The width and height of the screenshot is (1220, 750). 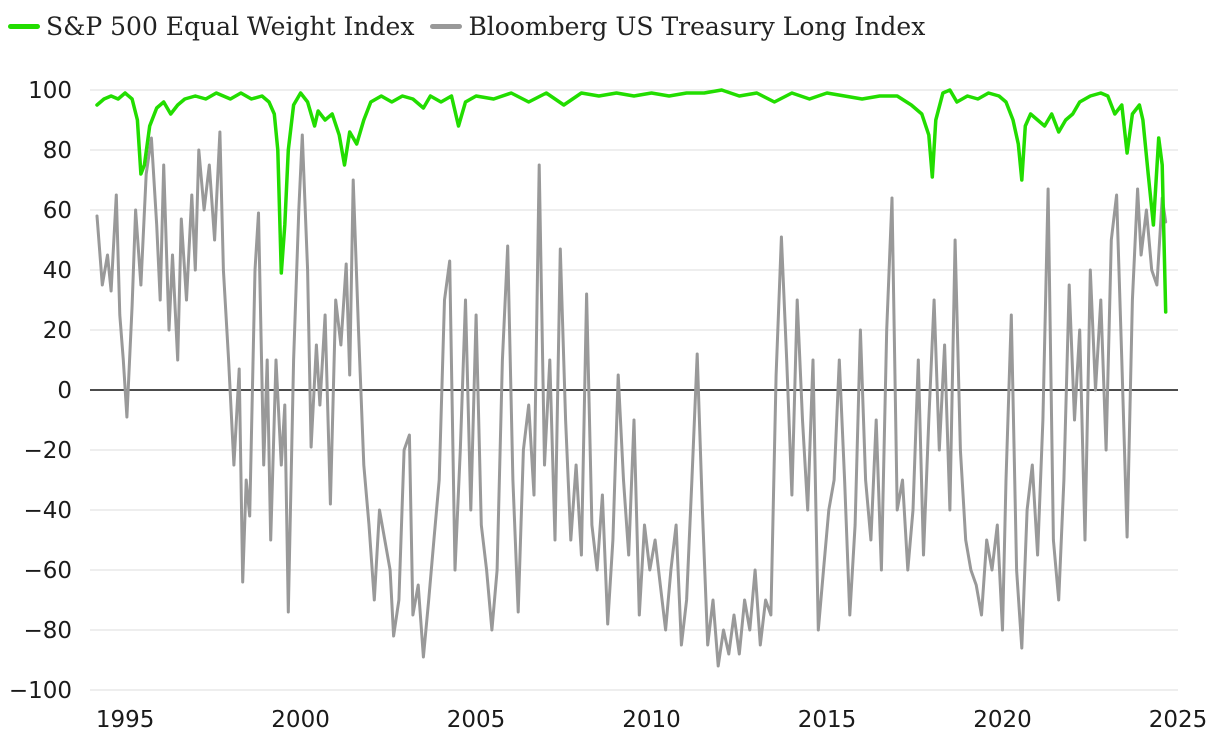 What do you see at coordinates (827, 720) in the screenshot?
I see `x-tick-label: 2015` at bounding box center [827, 720].